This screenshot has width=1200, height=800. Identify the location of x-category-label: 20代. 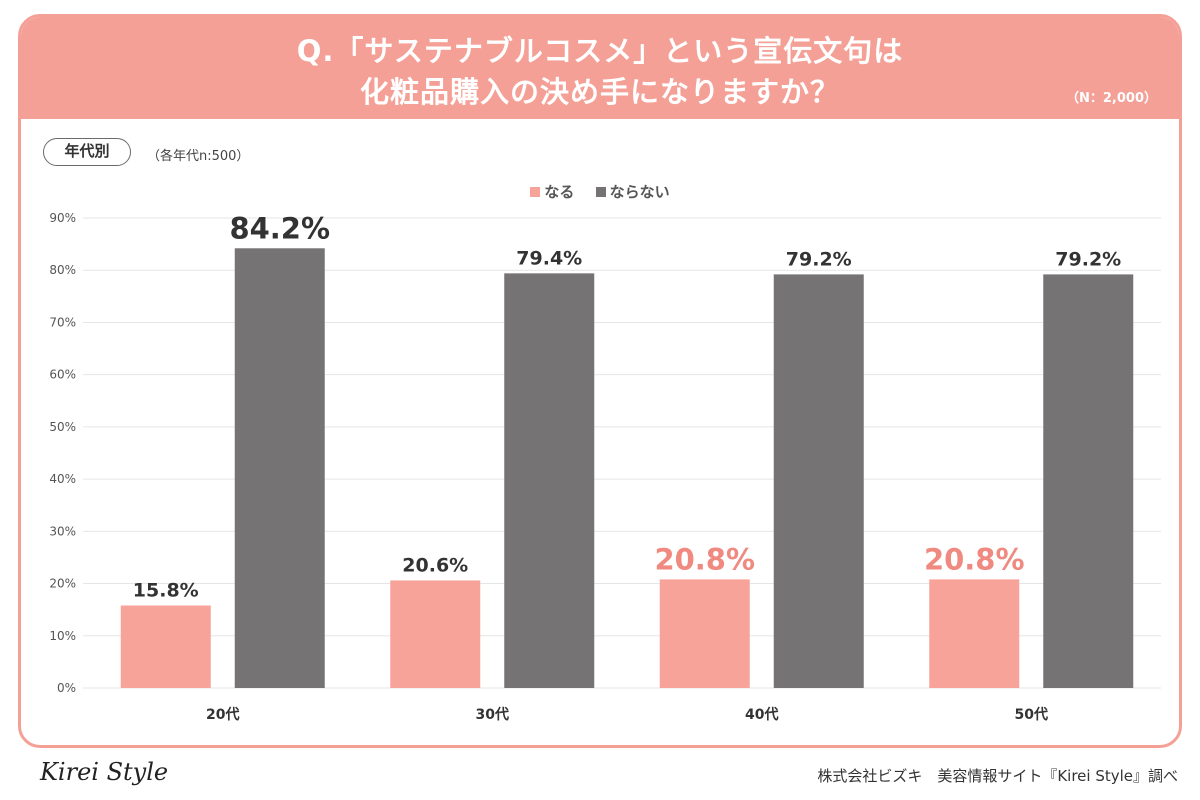
(222, 714).